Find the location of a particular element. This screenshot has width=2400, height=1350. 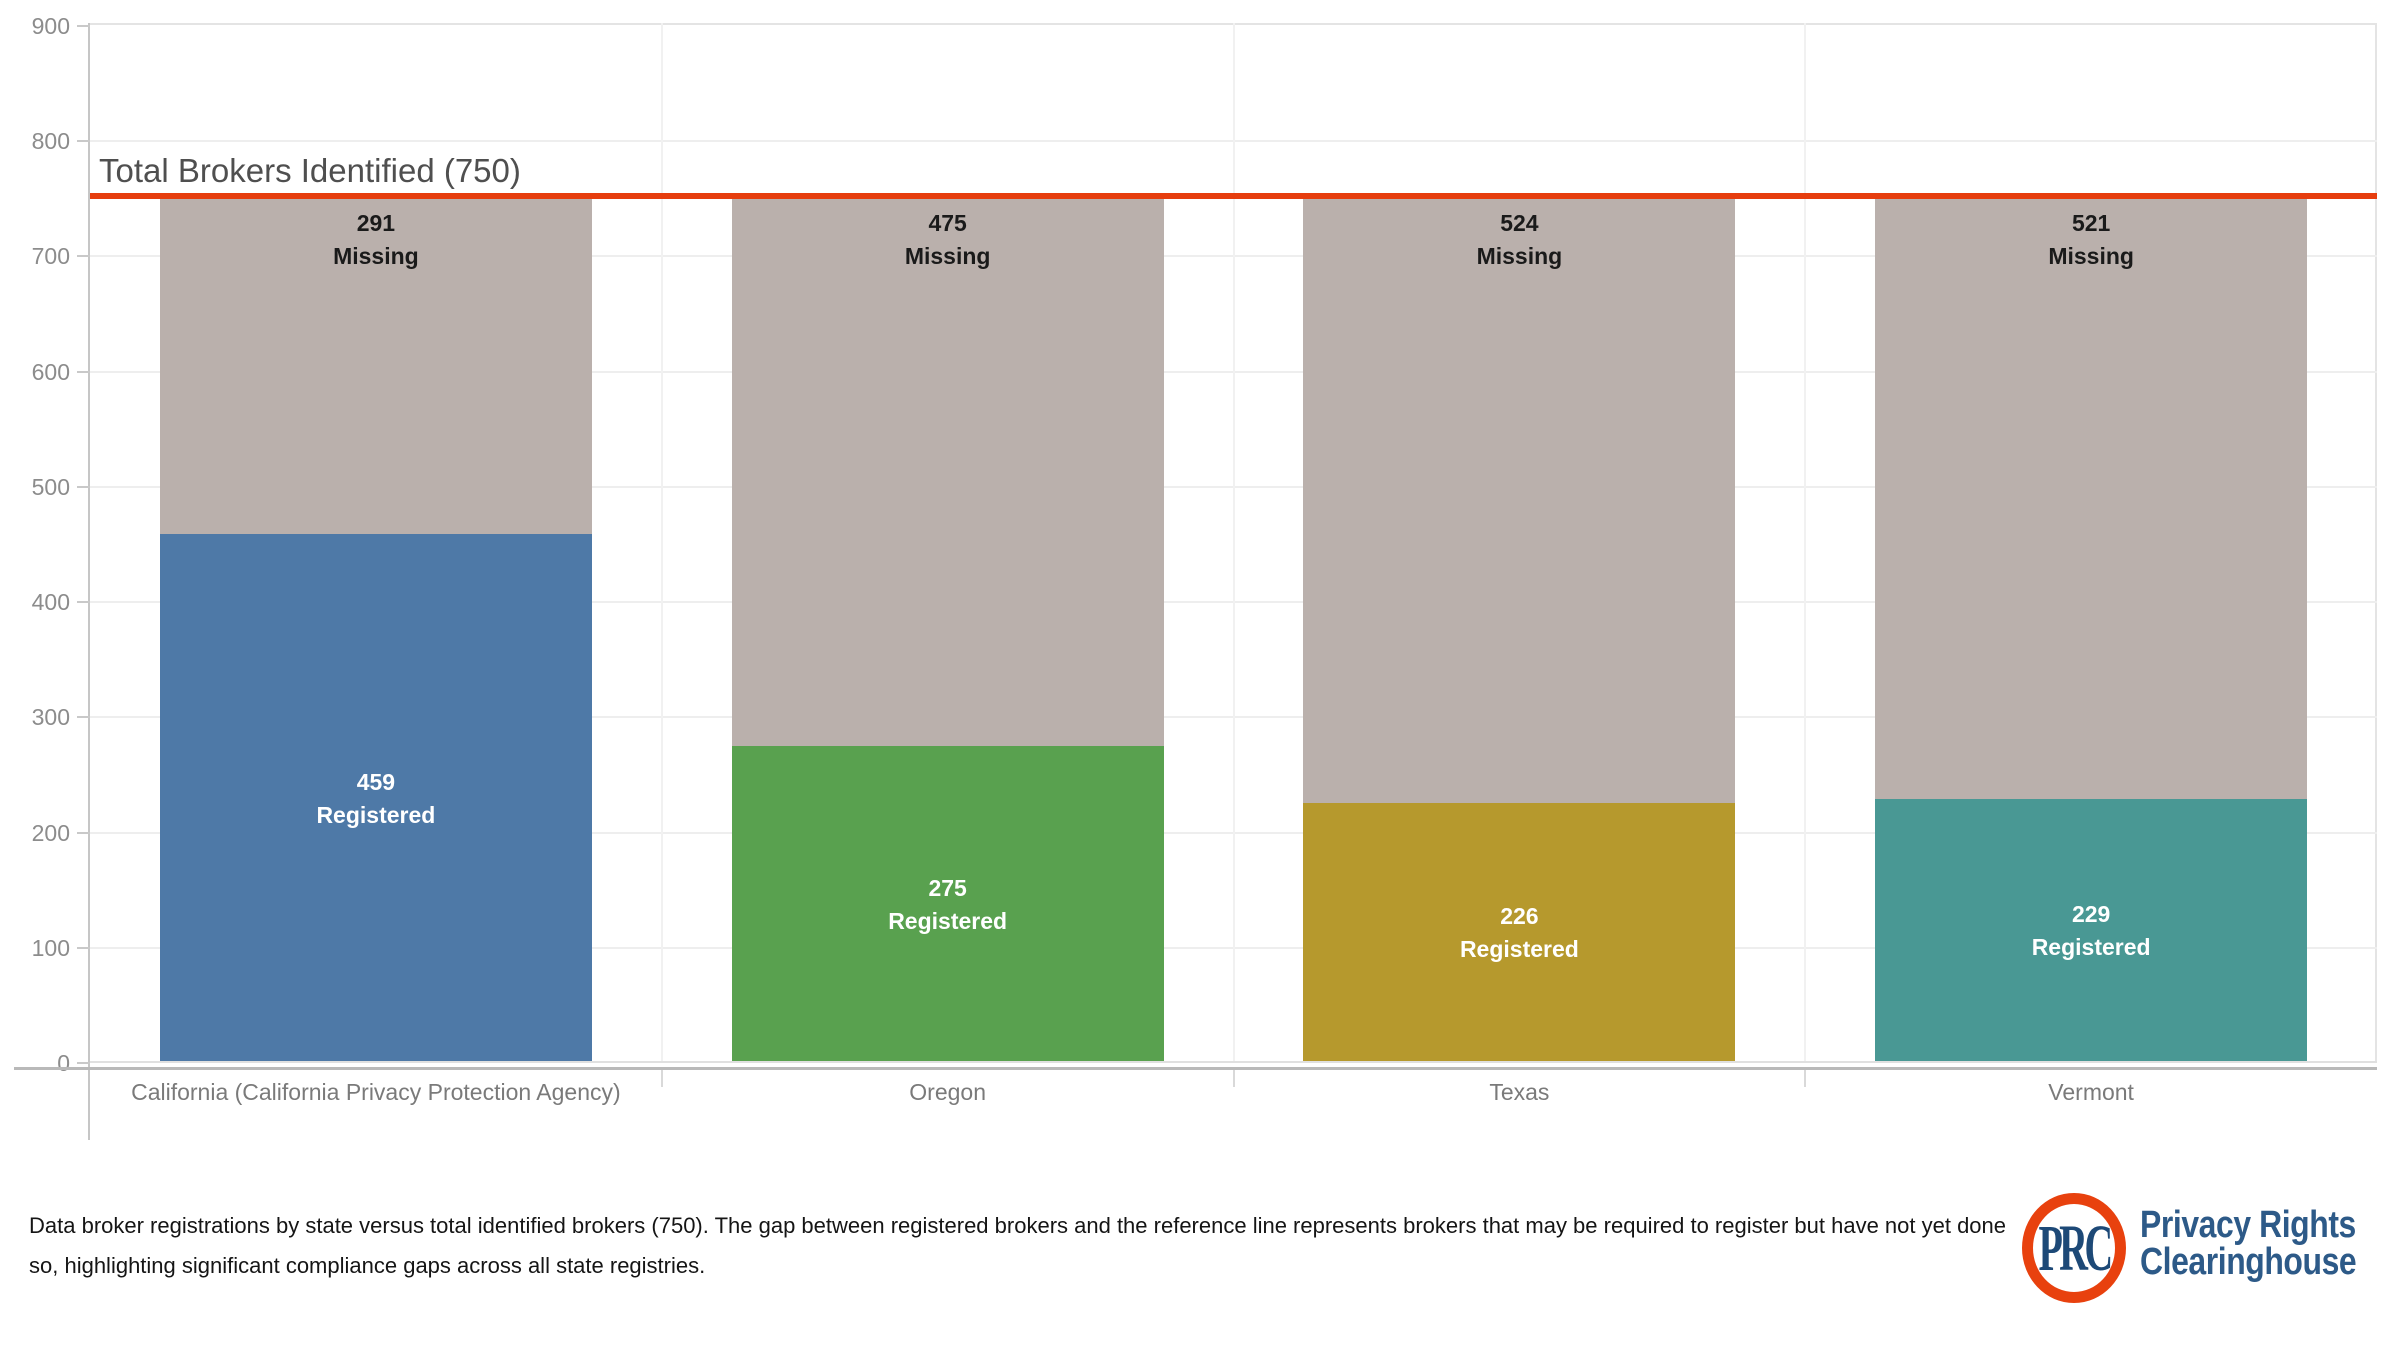

reference-line is located at coordinates (1233, 195).